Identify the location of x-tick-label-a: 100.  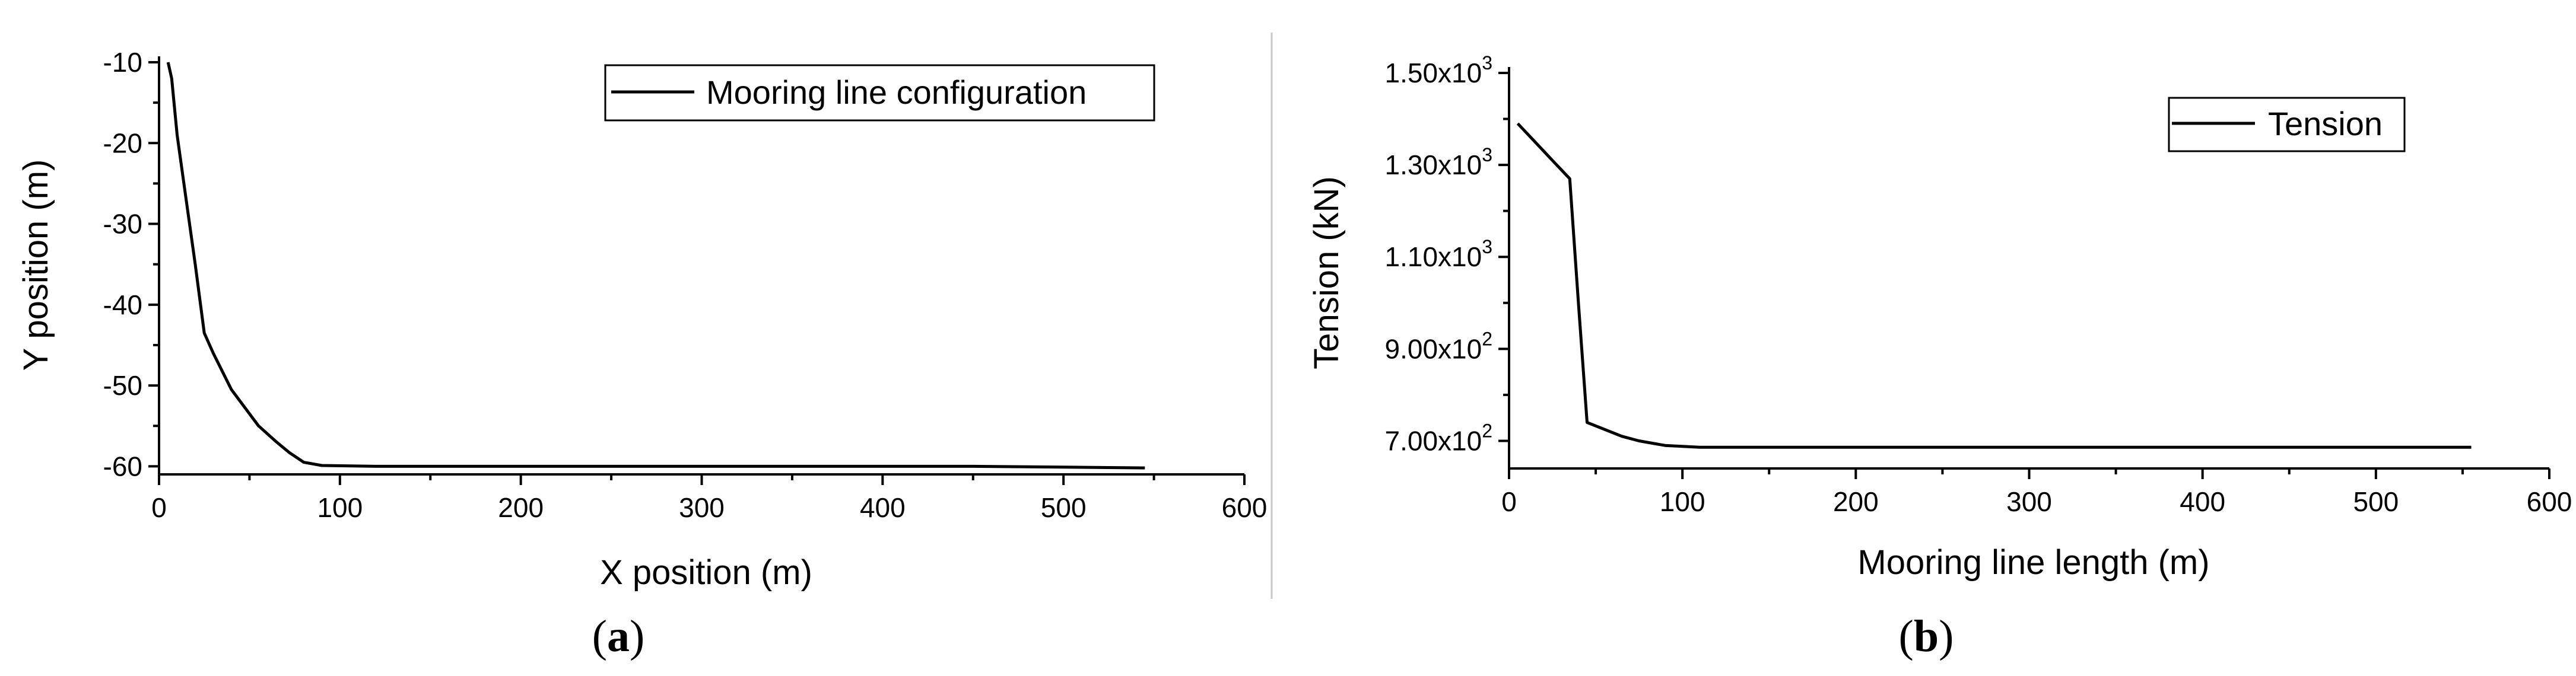
(340, 507).